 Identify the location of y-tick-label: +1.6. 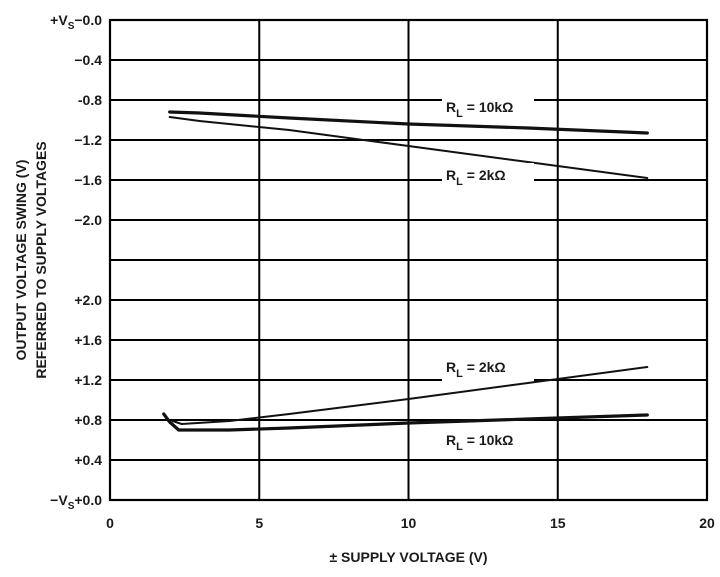
(88, 340).